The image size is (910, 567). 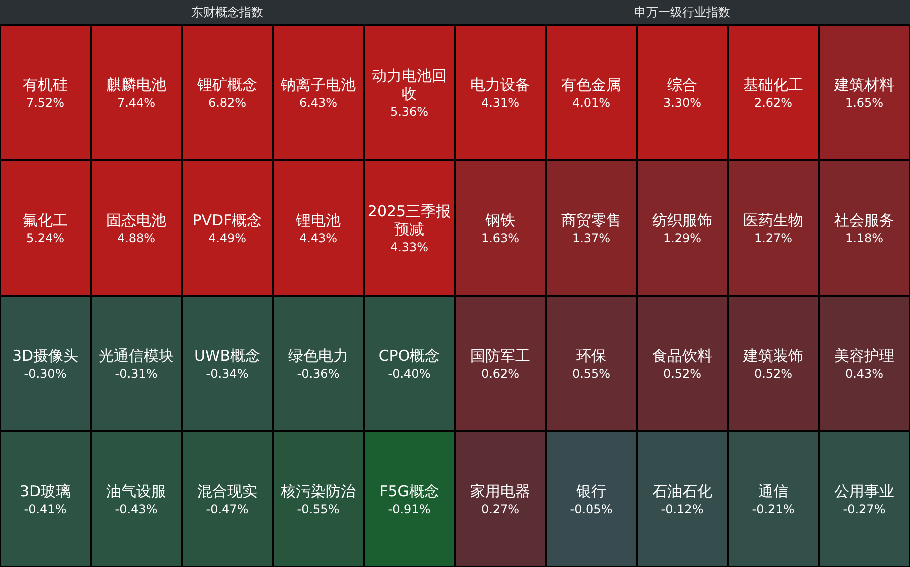 What do you see at coordinates (318, 509) in the screenshot?
I see `data-label: -0.55%` at bounding box center [318, 509].